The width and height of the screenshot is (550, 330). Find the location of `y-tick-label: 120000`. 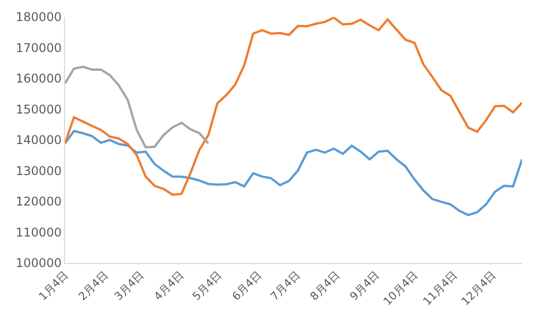

y-tick-label: 120000 is located at coordinates (39, 201).